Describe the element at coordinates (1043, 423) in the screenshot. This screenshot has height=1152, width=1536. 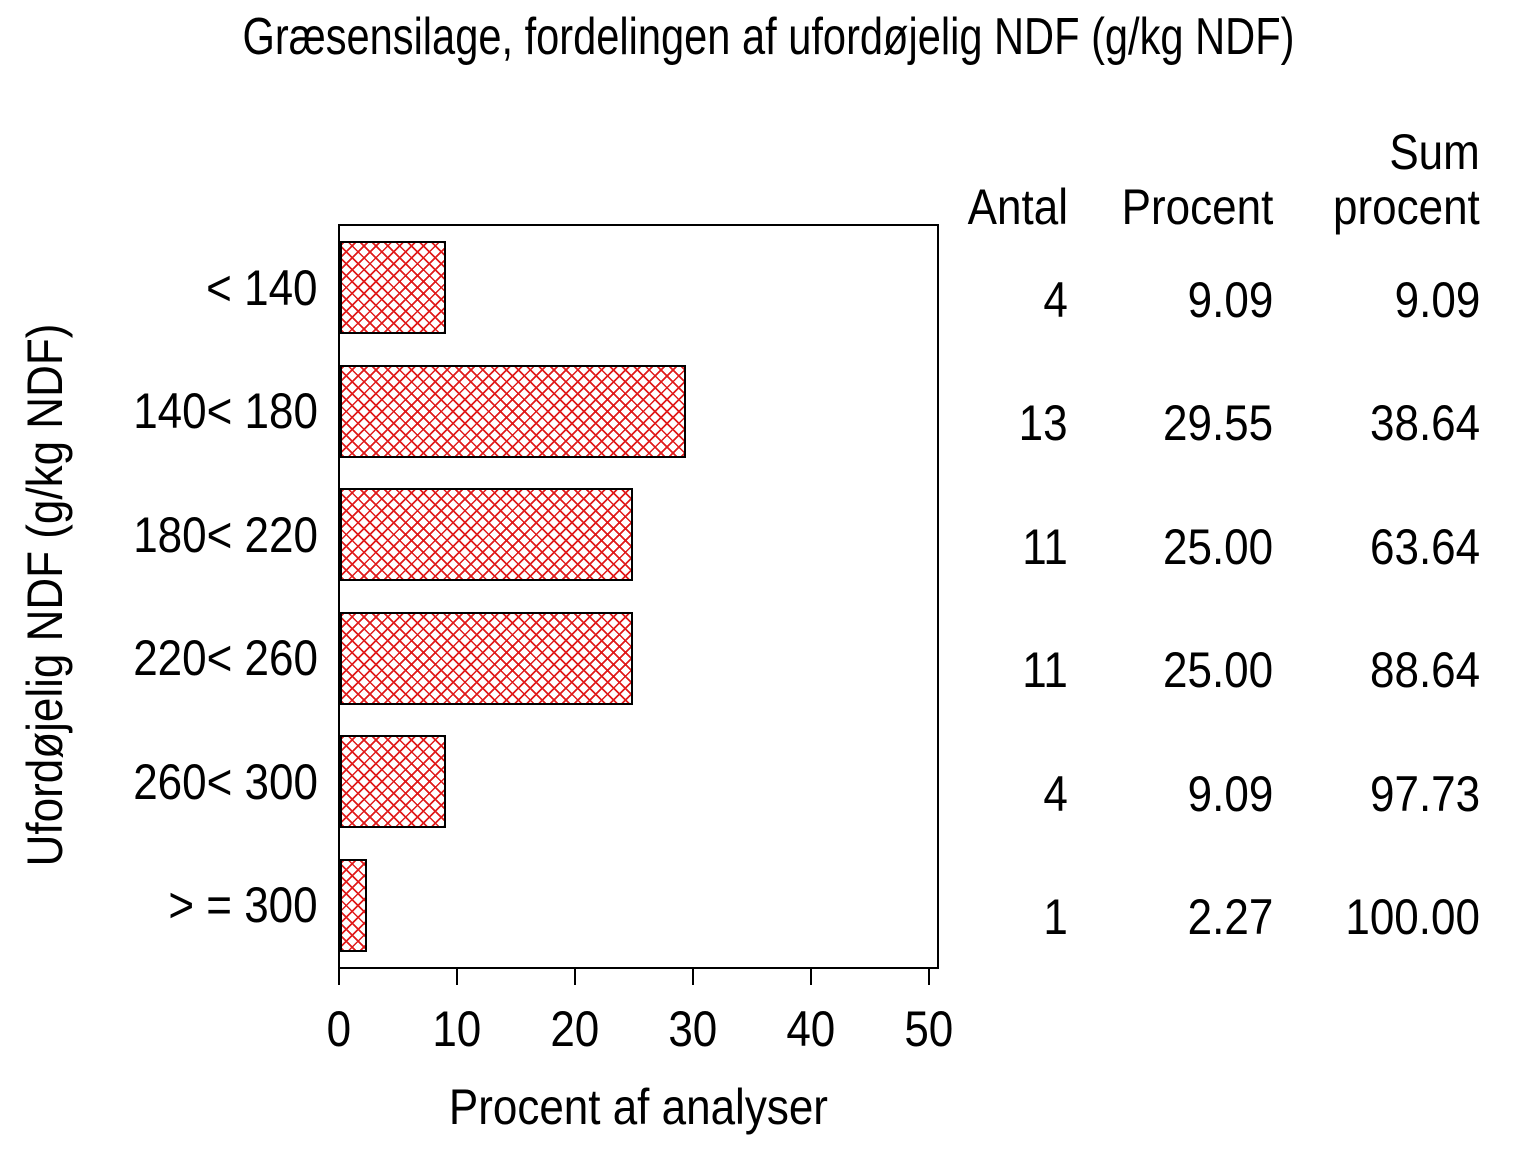
I see `table-cell-antal: 13` at that location.